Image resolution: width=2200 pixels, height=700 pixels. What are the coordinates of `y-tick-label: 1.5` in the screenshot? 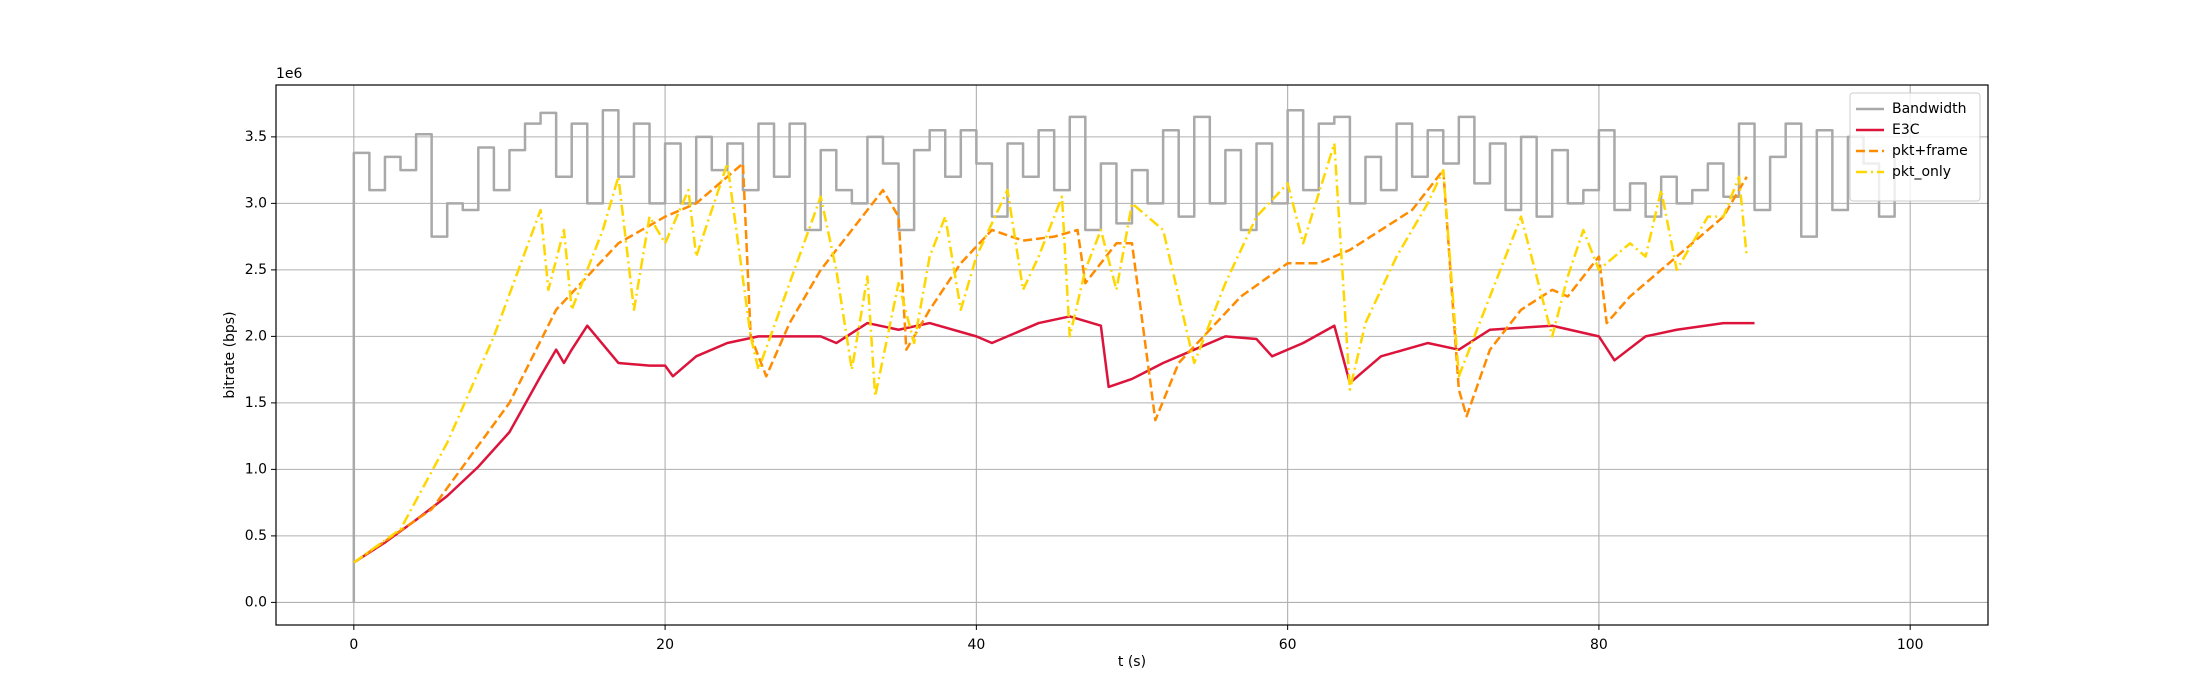 It's located at (256, 403).